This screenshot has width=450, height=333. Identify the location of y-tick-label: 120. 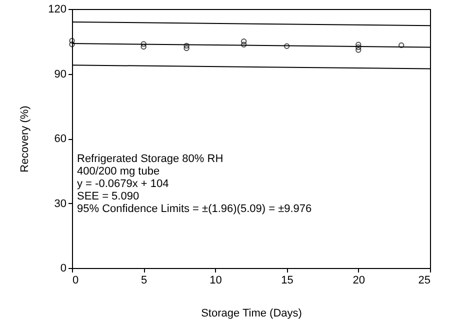
(57, 10).